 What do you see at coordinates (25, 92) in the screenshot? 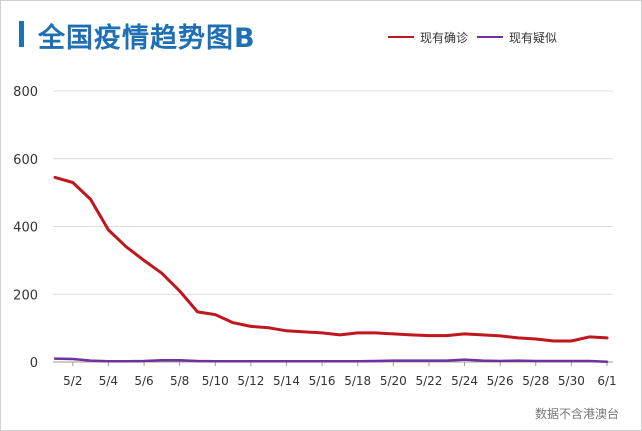
I see `y-tick-label: 800` at bounding box center [25, 92].